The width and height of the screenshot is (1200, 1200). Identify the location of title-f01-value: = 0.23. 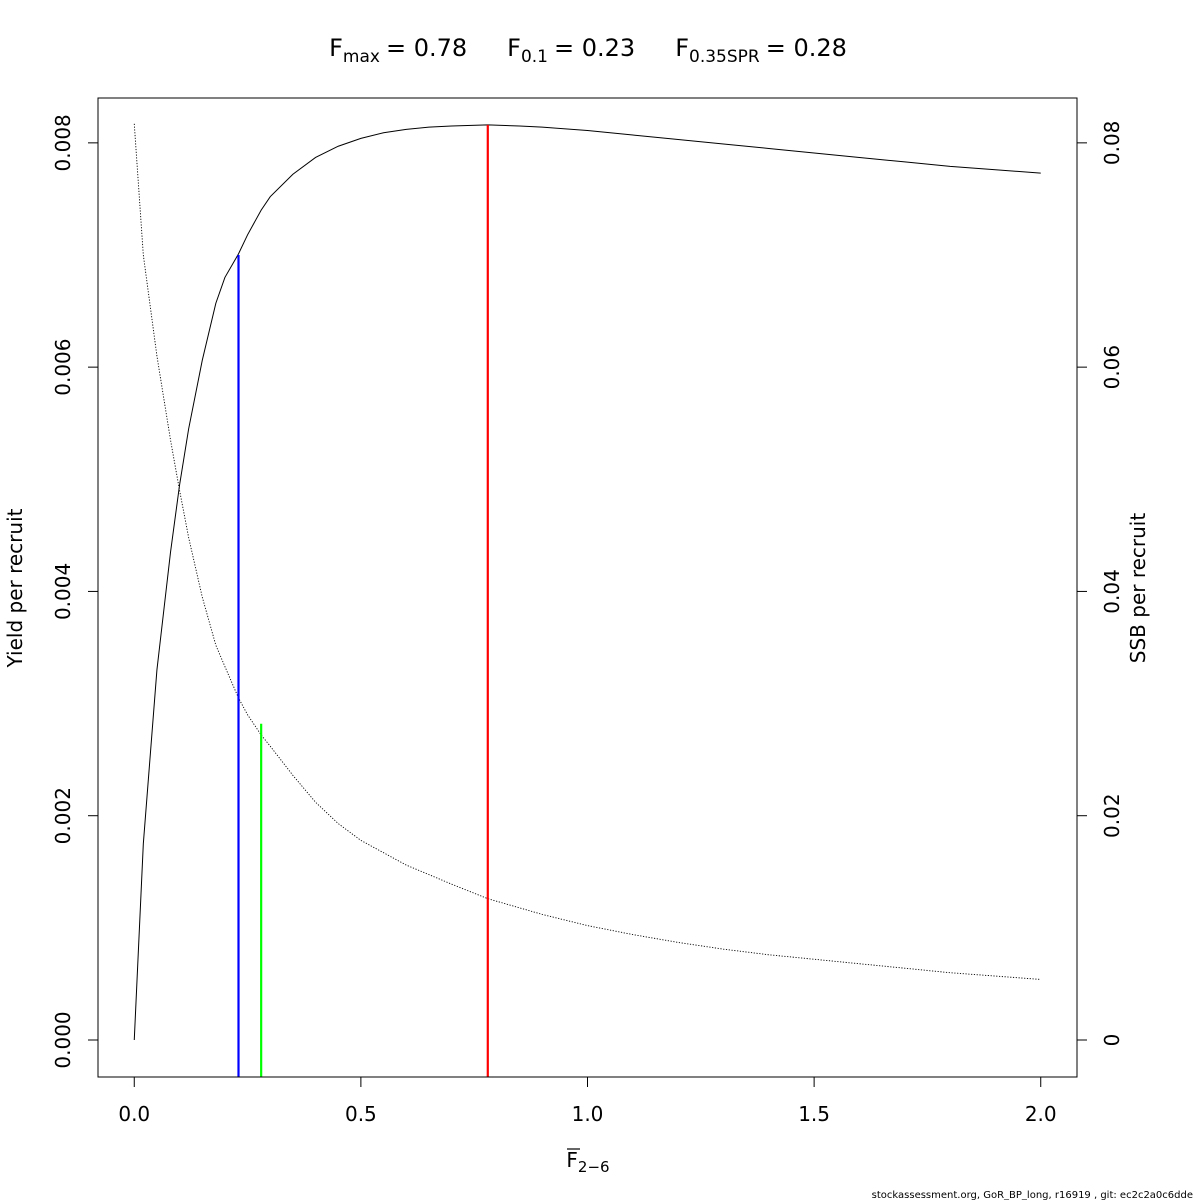
(594, 48).